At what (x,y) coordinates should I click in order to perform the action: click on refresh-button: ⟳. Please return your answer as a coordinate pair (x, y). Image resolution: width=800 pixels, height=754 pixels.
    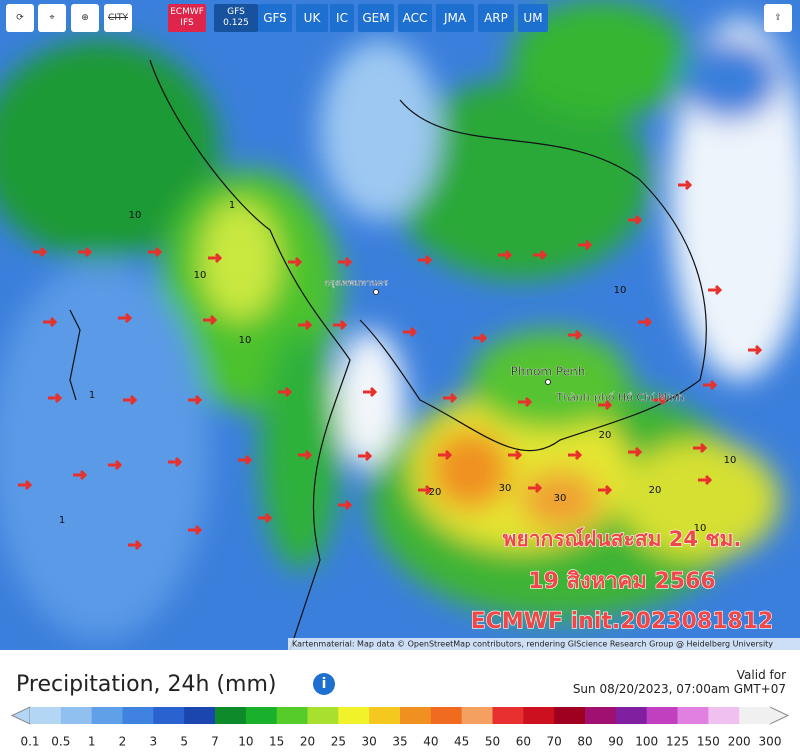
    Looking at the image, I should click on (20, 18).